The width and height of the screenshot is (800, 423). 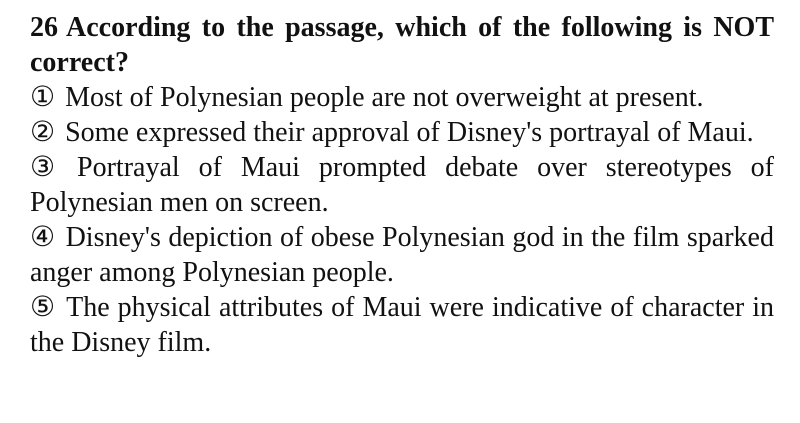 I want to click on option-marker: ④, so click(x=43, y=237).